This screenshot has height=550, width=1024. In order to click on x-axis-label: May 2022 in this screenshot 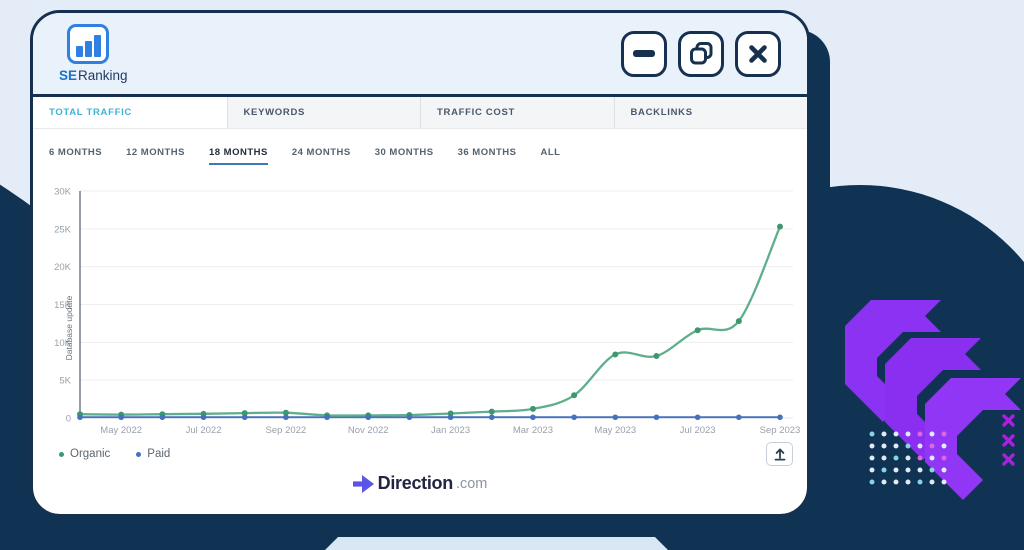, I will do `click(121, 430)`.